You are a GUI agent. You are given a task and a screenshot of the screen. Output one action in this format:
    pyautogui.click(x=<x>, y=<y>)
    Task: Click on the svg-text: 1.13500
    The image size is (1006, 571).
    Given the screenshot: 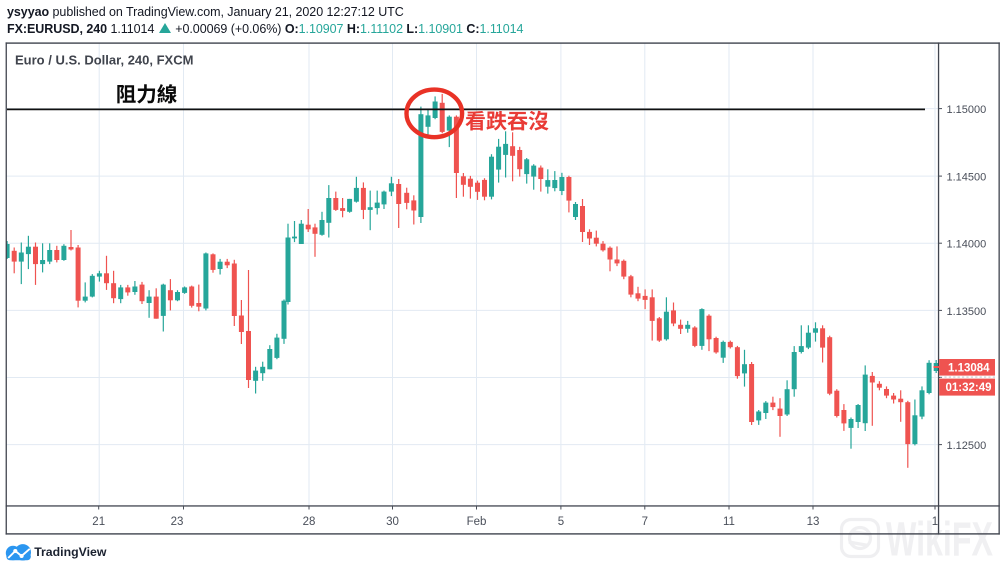 What is the action you would take?
    pyautogui.click(x=967, y=312)
    